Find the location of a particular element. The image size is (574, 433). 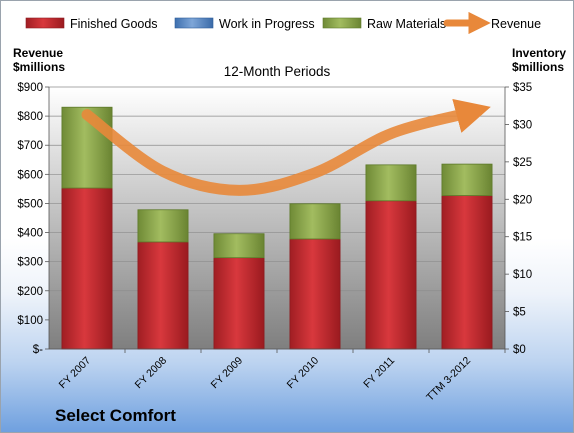

legend-item-finished-goods: Finished Goods is located at coordinates (91, 24).